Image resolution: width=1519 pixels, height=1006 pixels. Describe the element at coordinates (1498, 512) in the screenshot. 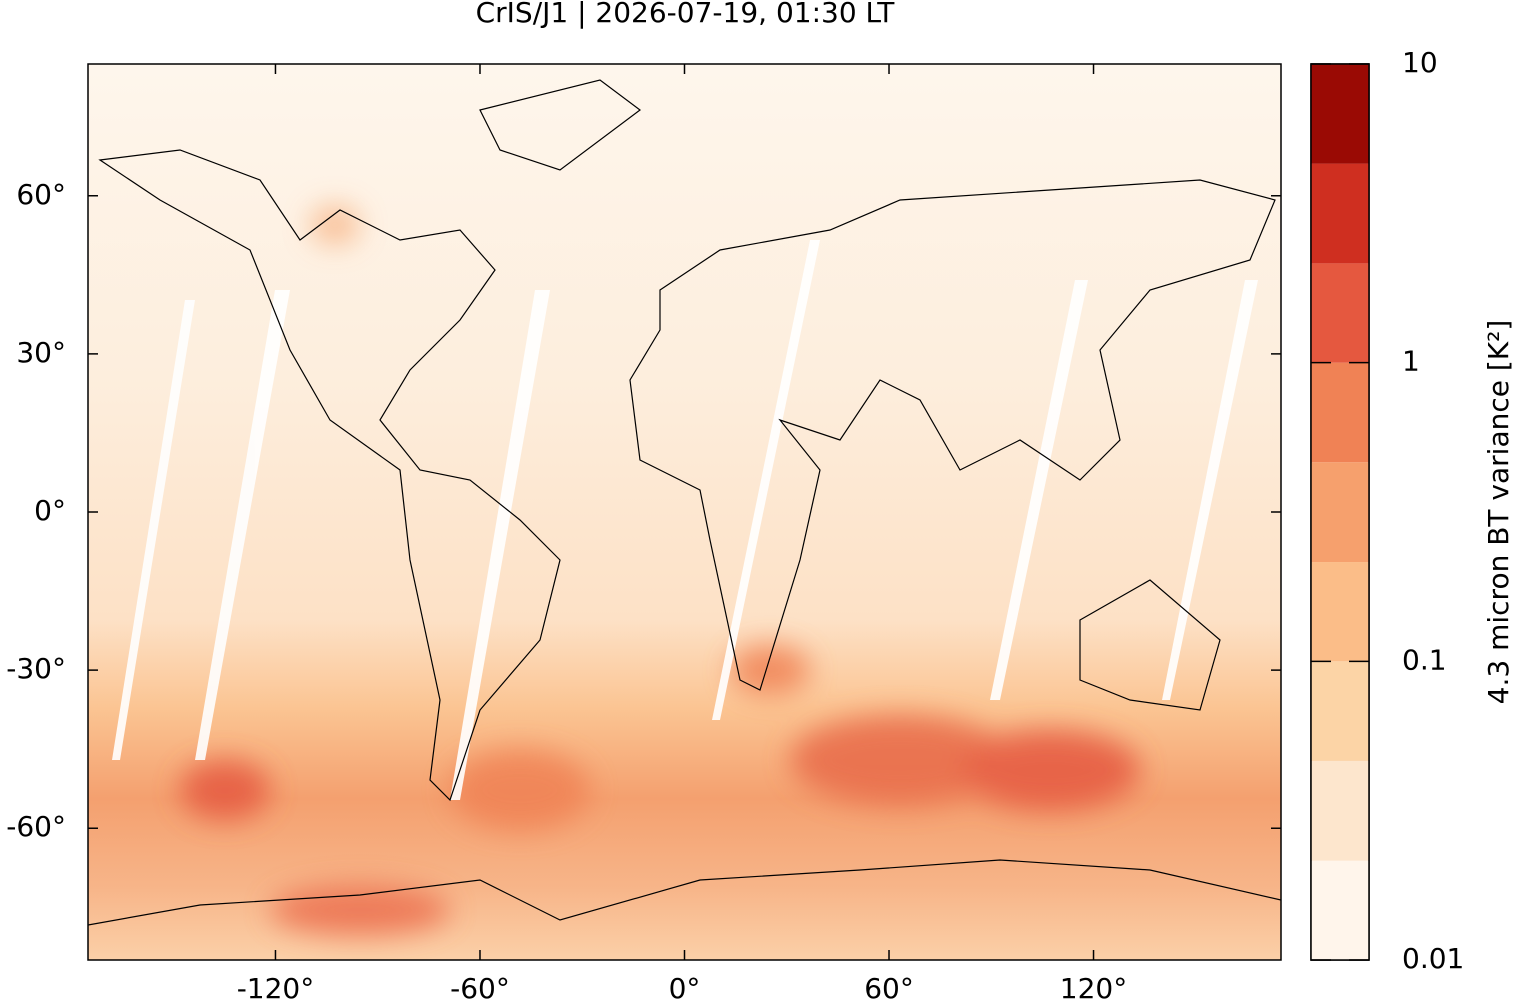

I see `colorbar-label: 4.3 micron BT variance [K²]` at that location.